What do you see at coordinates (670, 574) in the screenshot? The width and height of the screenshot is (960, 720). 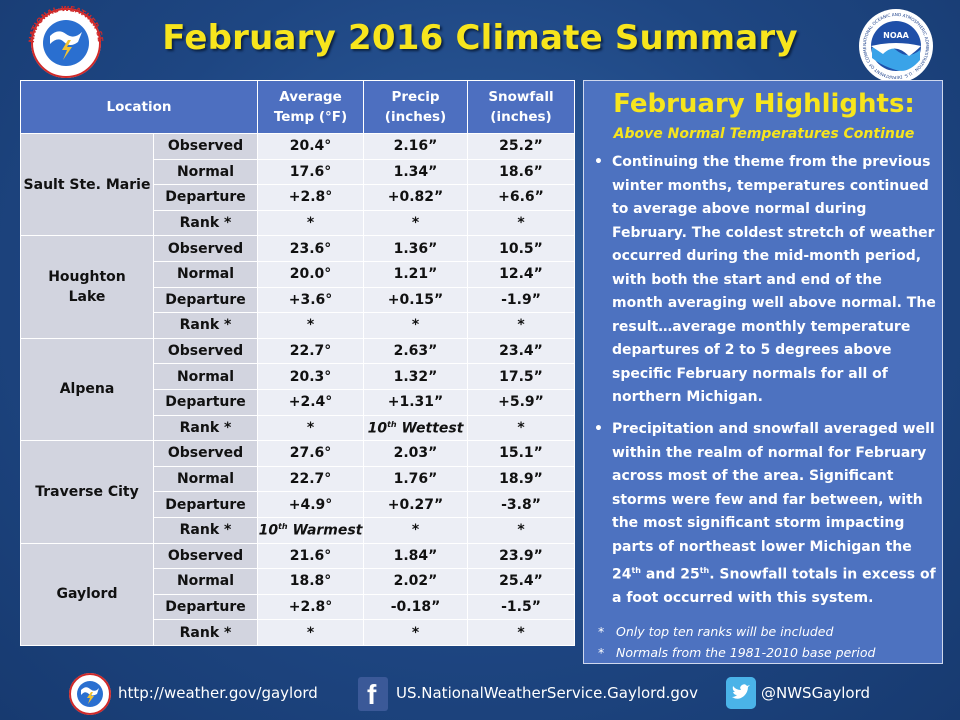 I see `precip-text-part2: and 25` at bounding box center [670, 574].